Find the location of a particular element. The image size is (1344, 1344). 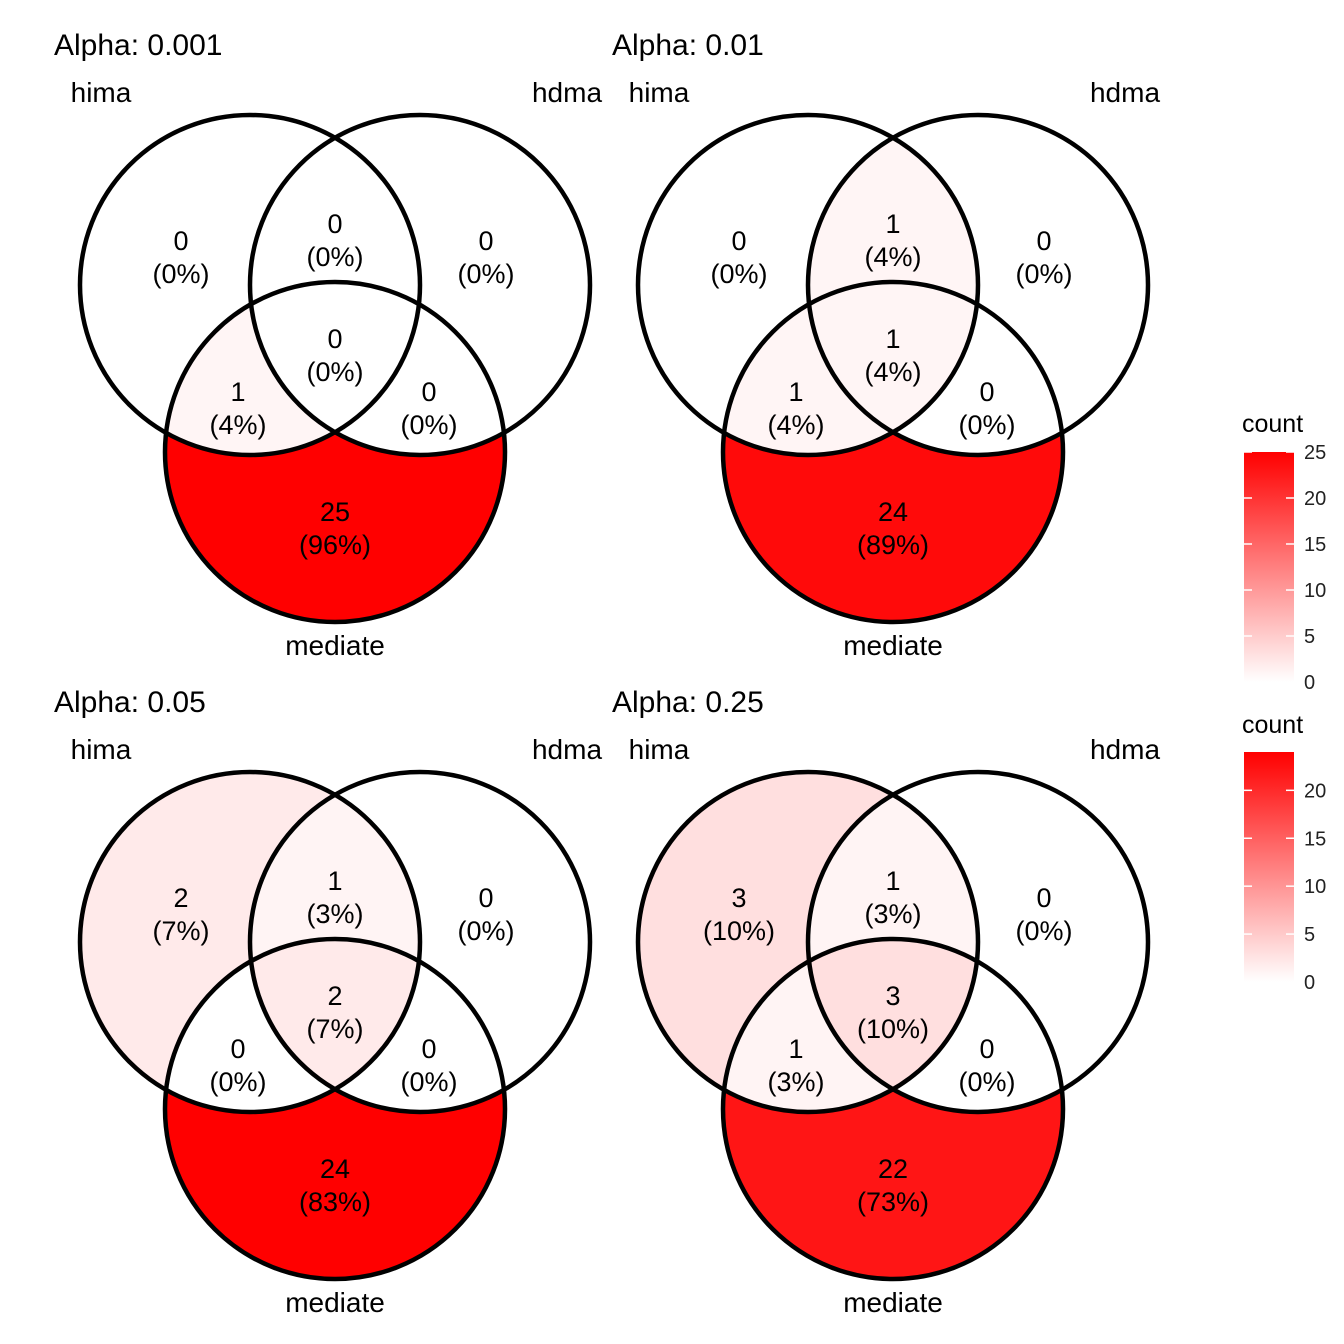

panel-title: Alpha: 0.25 is located at coordinates (688, 702).